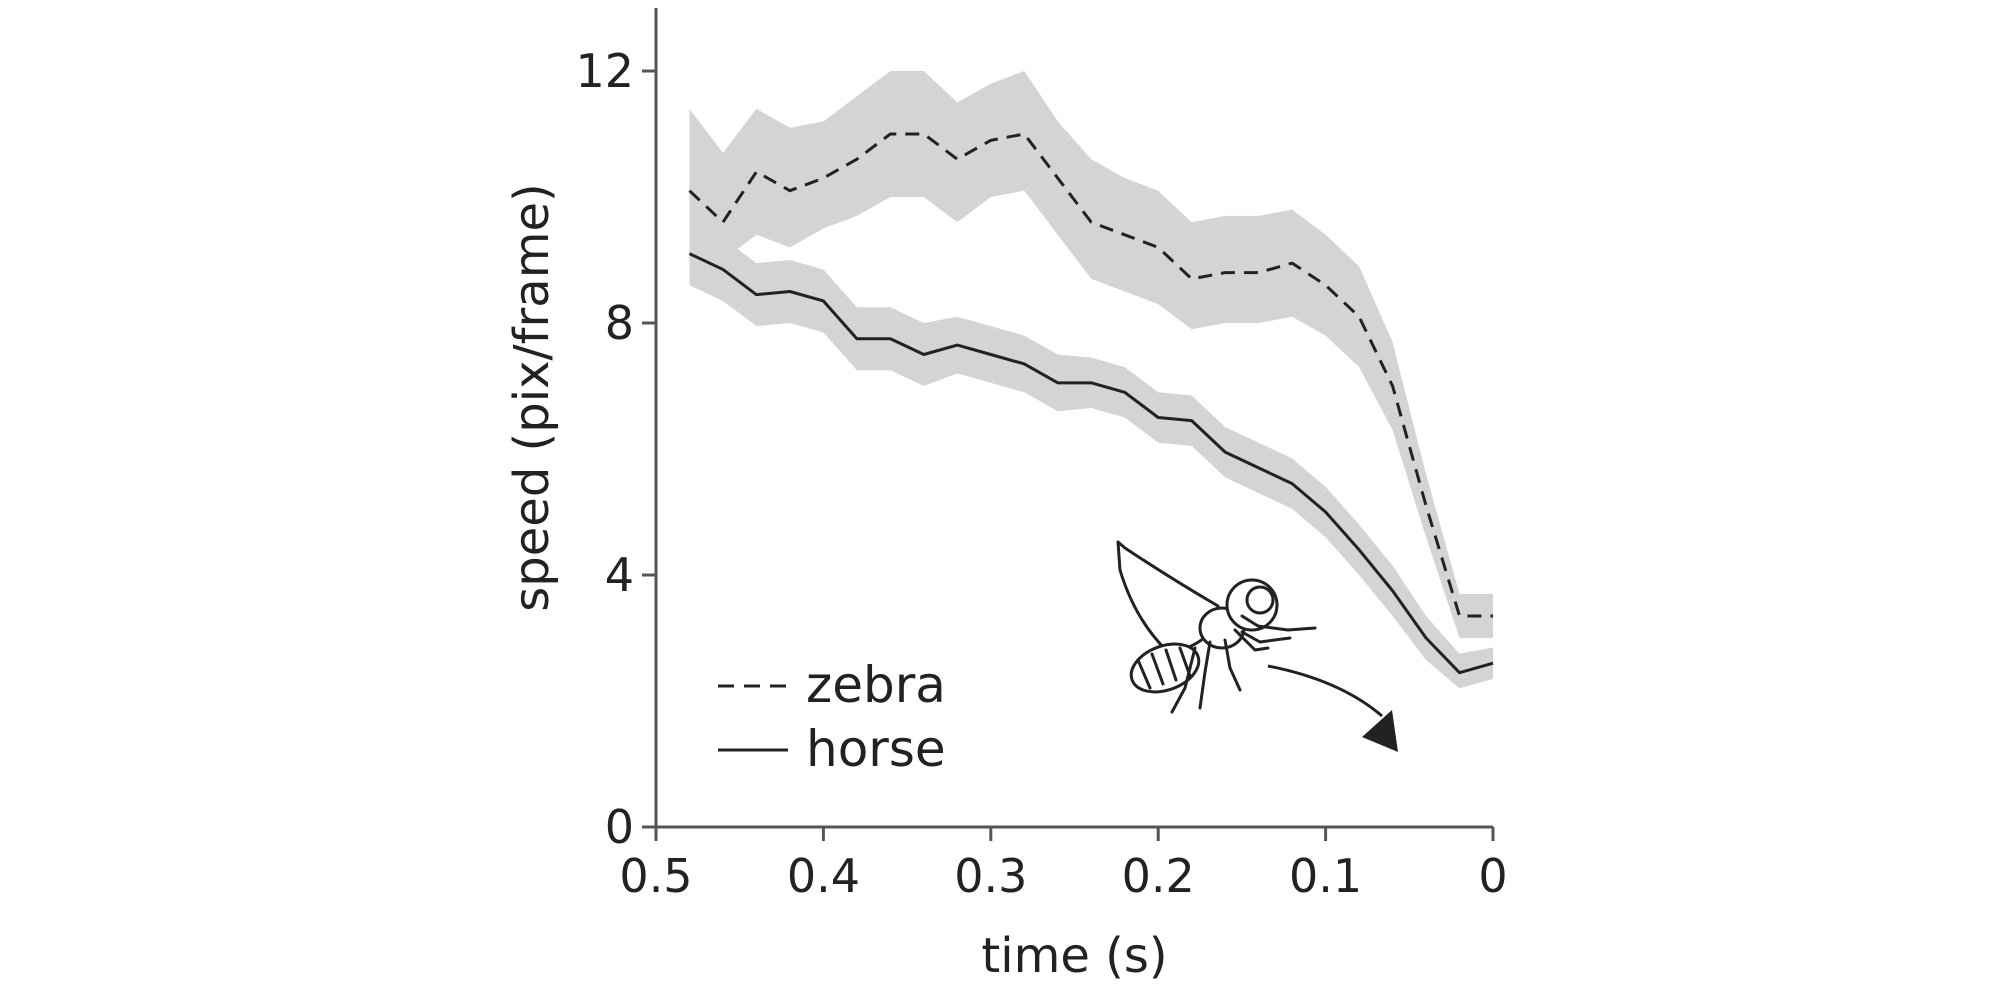 The width and height of the screenshot is (2000, 990). What do you see at coordinates (990, 876) in the screenshot?
I see `x-tick-label: 0.3` at bounding box center [990, 876].